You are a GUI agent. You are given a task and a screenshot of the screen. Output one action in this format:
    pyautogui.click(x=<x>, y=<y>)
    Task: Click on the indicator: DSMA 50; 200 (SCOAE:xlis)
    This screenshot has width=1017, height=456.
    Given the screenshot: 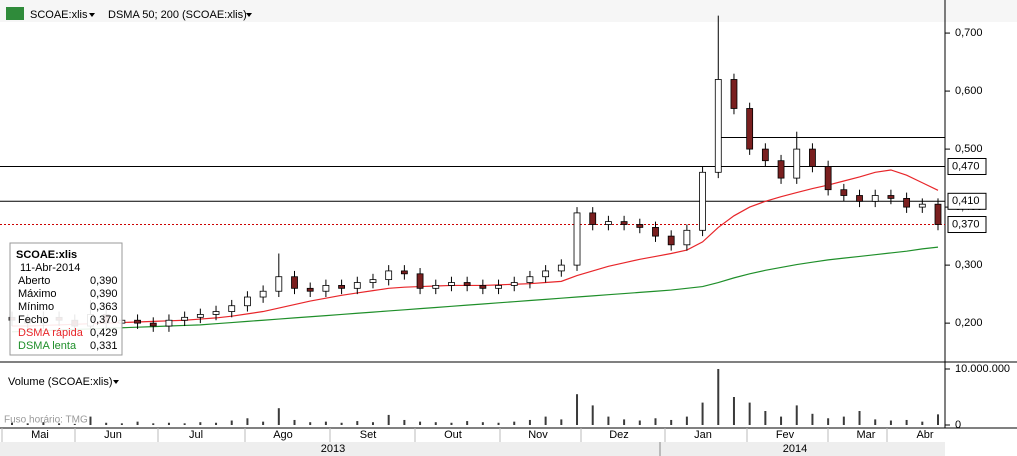 What is the action you would take?
    pyautogui.click(x=177, y=15)
    